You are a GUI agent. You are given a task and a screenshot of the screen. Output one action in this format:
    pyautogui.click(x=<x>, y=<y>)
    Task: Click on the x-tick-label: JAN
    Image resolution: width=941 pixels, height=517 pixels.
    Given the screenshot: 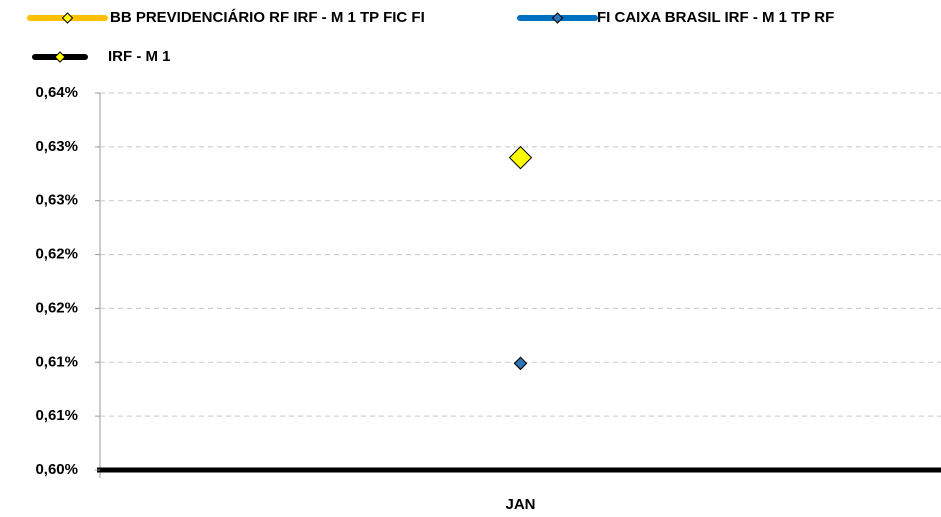 What is the action you would take?
    pyautogui.click(x=520, y=504)
    